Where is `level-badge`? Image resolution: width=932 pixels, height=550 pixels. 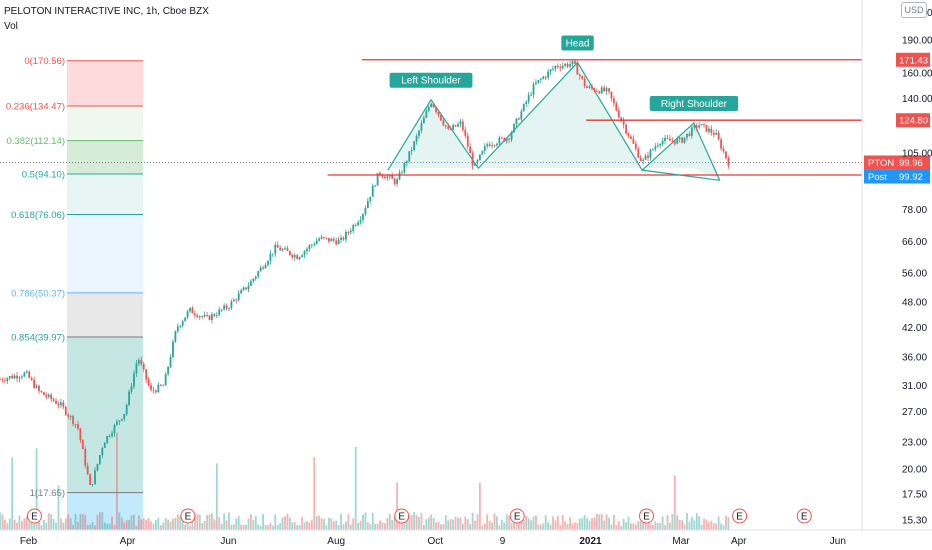 level-badge is located at coordinates (913, 59).